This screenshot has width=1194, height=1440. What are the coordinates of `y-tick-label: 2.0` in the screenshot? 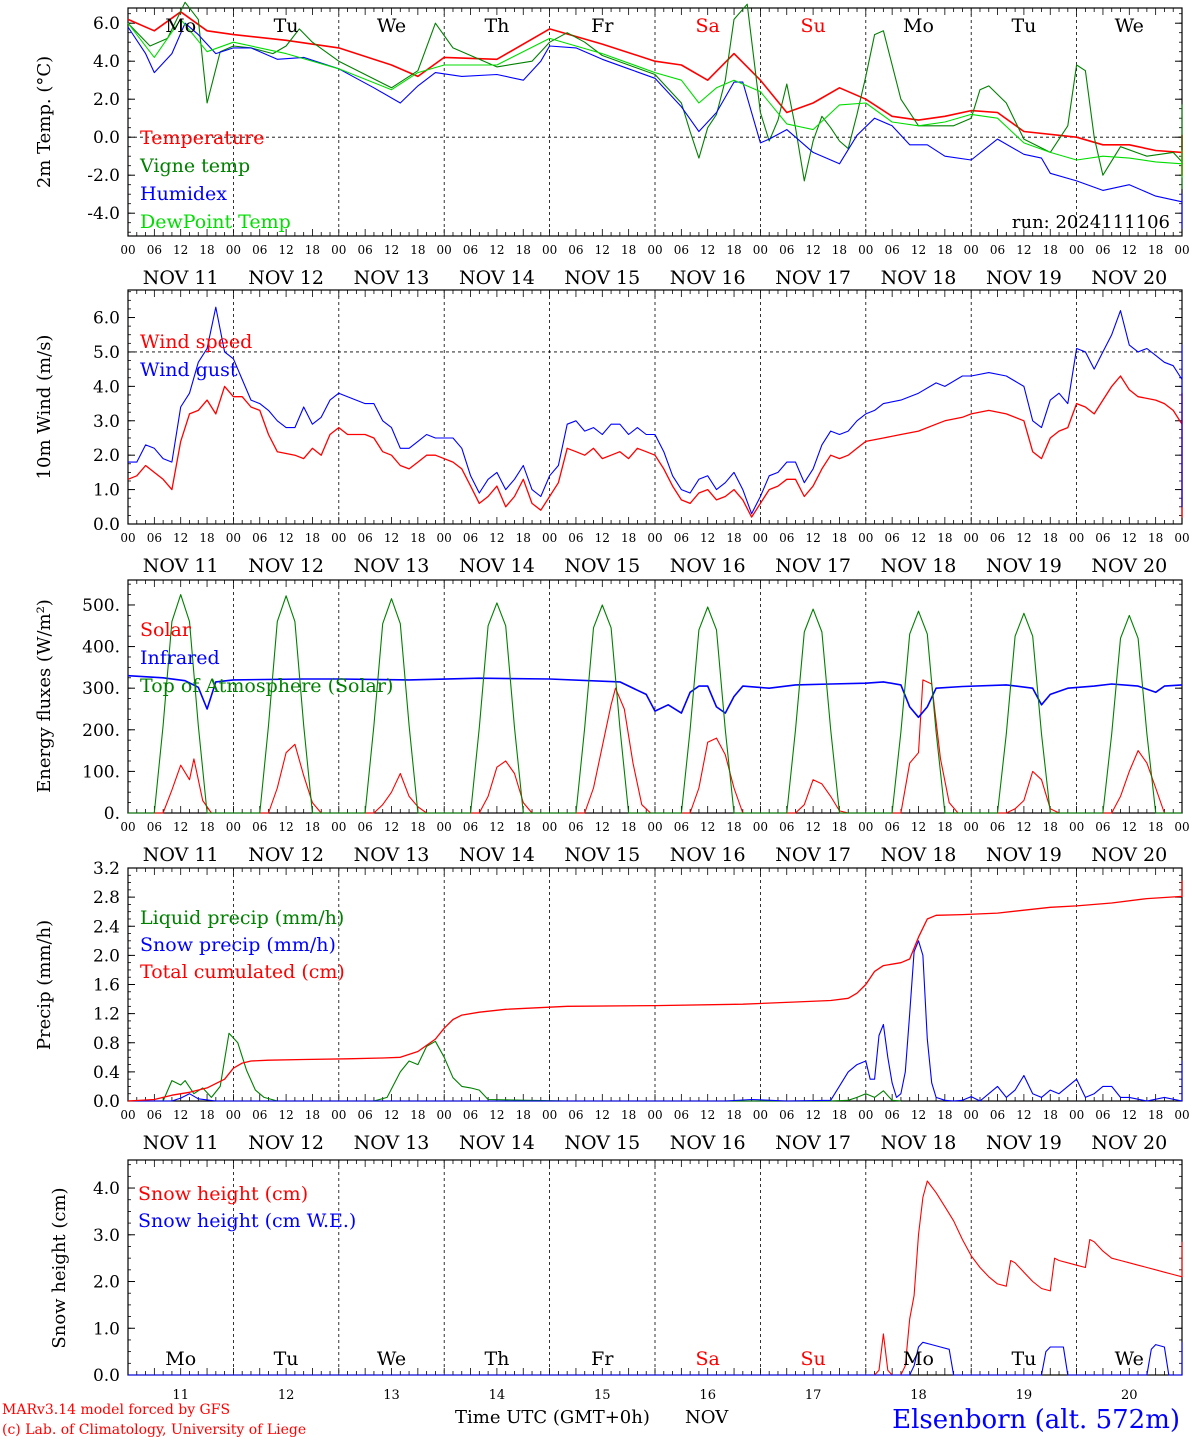 It's located at (106, 456).